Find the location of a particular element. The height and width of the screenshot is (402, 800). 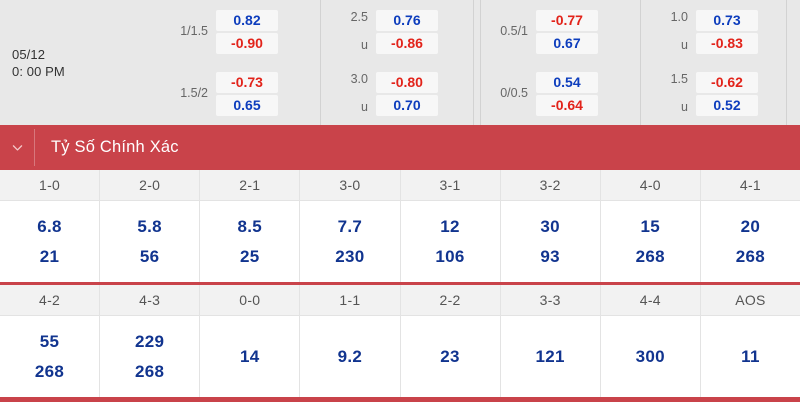

score-cell-4-3: 4-3 229 268 is located at coordinates (150, 341).